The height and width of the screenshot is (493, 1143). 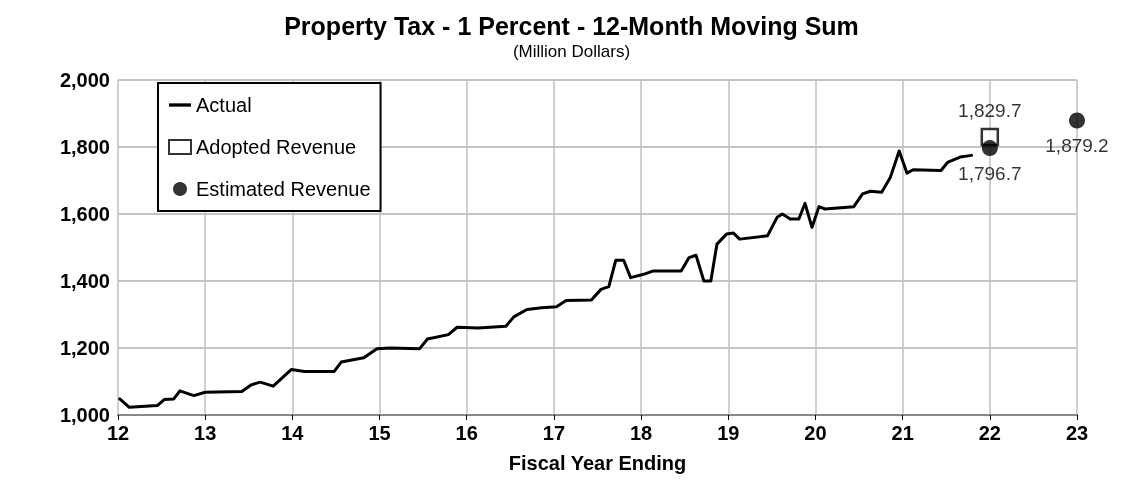 What do you see at coordinates (902, 433) in the screenshot?
I see `x-tick-label: 21` at bounding box center [902, 433].